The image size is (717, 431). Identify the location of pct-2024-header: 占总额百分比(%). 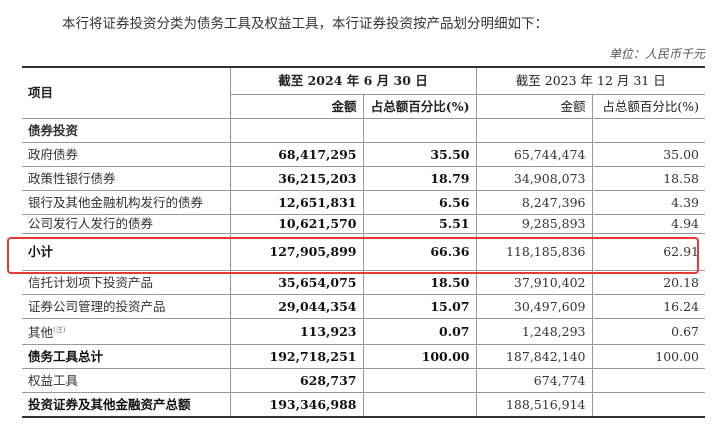
(420, 106).